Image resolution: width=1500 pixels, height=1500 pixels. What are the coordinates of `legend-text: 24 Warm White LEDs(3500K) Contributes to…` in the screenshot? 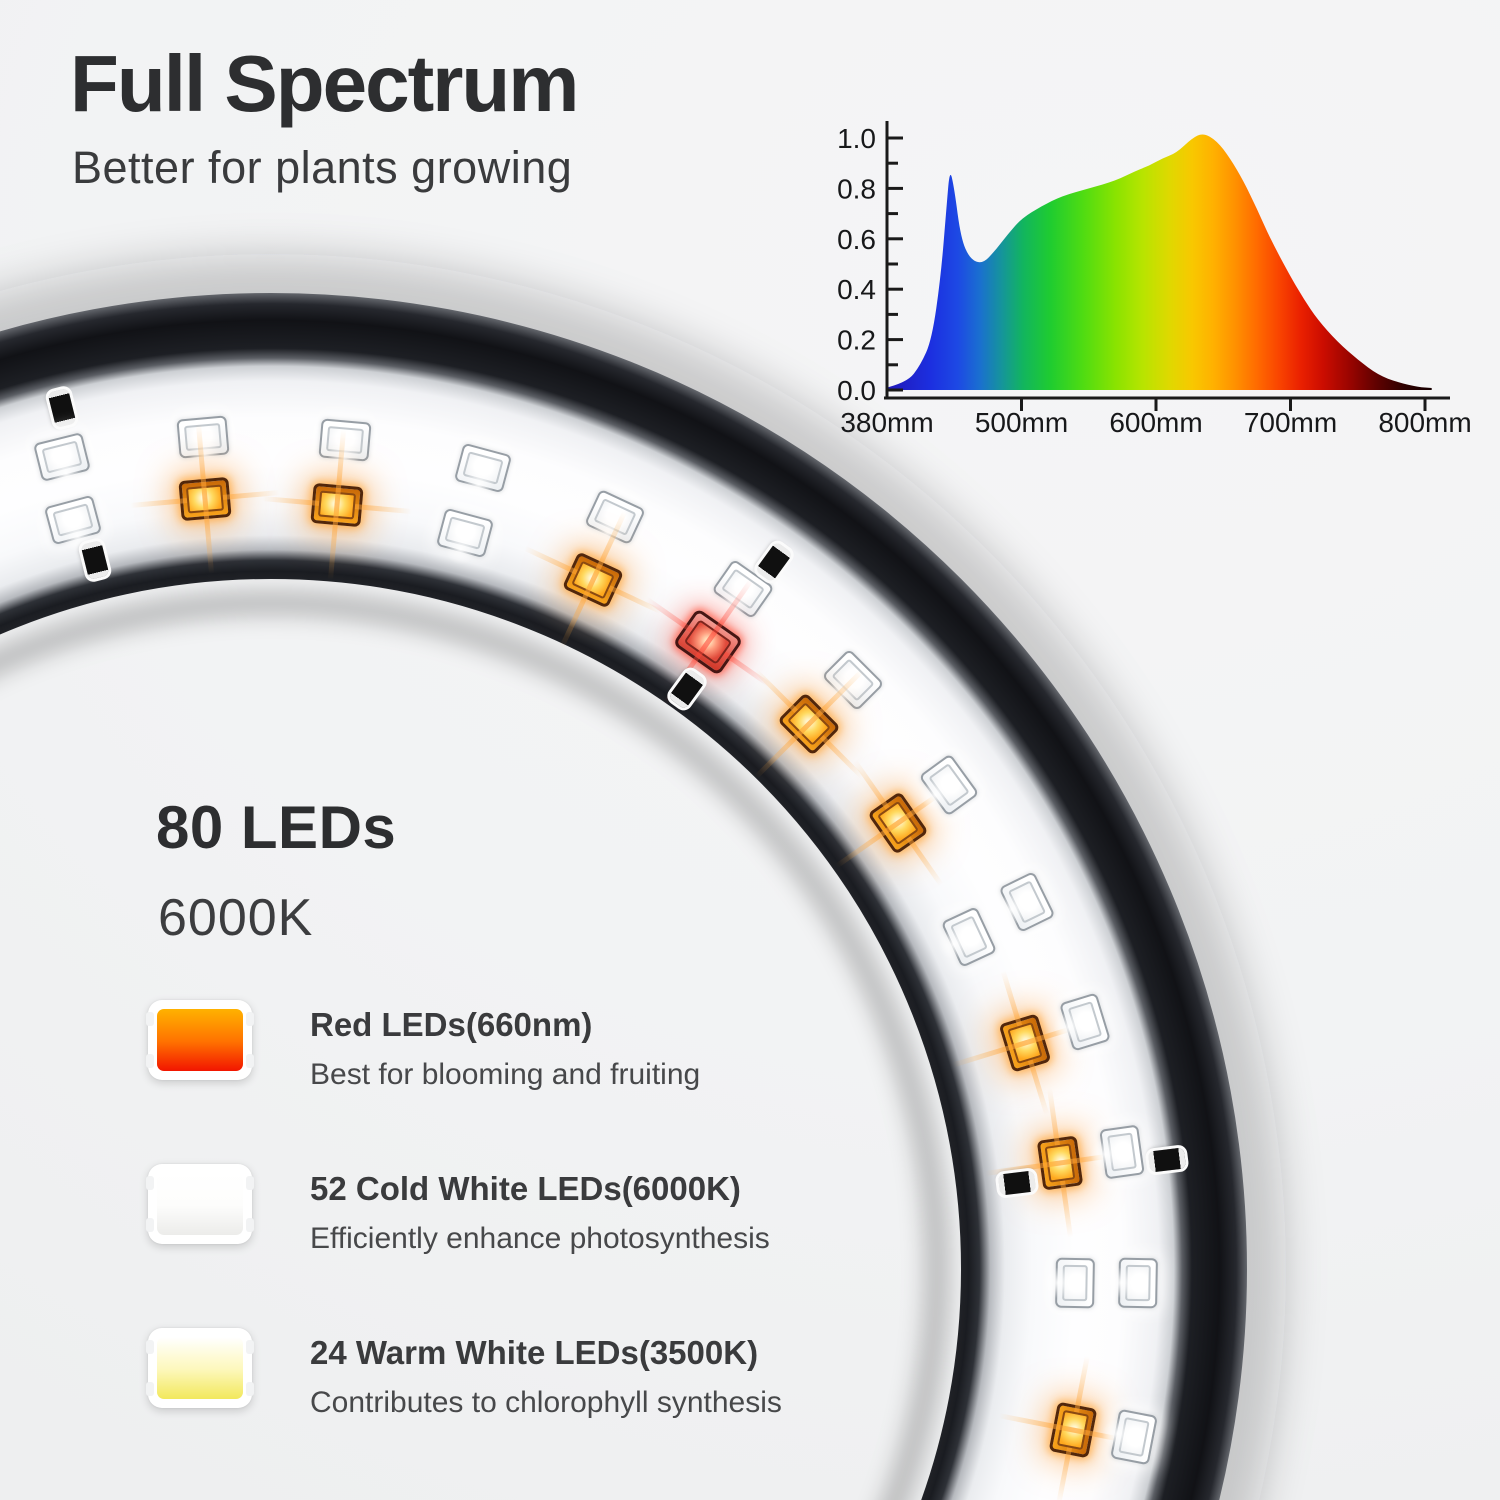 It's located at (546, 1375).